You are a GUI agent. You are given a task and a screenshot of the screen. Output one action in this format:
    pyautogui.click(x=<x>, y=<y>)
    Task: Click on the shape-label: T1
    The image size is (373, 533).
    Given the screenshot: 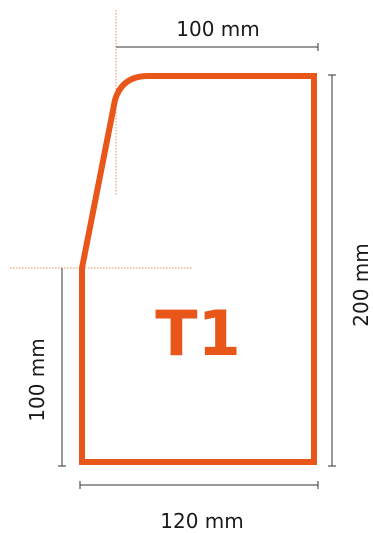 What is the action you would take?
    pyautogui.click(x=197, y=333)
    